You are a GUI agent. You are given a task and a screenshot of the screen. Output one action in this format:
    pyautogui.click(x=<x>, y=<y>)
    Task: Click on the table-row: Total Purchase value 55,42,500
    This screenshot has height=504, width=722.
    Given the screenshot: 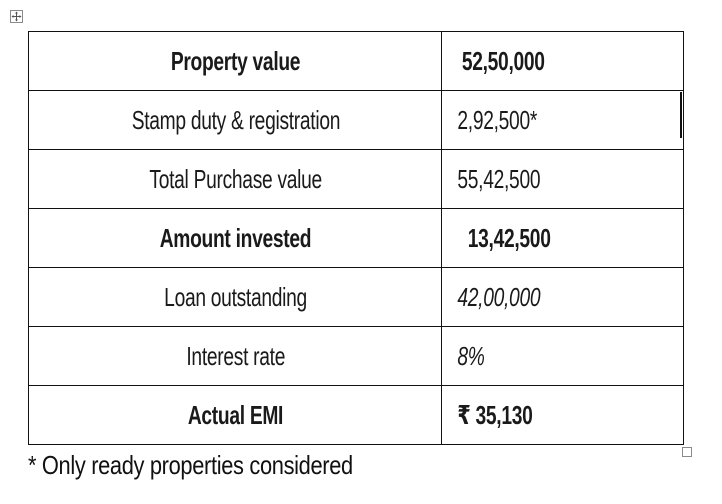 What is the action you would take?
    pyautogui.click(x=356, y=179)
    